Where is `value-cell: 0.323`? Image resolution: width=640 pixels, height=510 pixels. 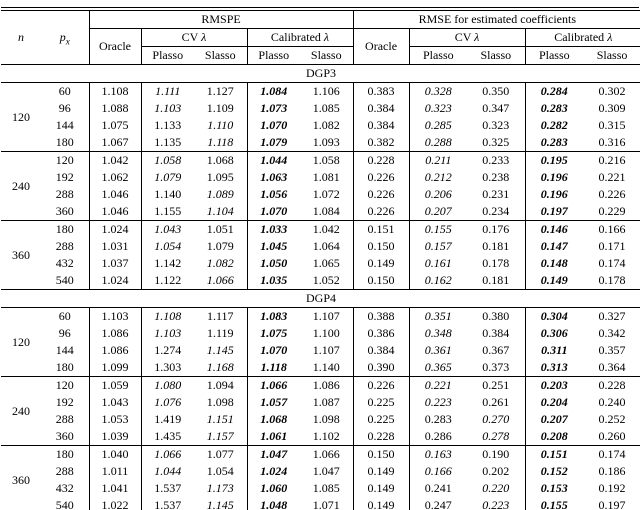
value-cell: 0.323 is located at coordinates (438, 108).